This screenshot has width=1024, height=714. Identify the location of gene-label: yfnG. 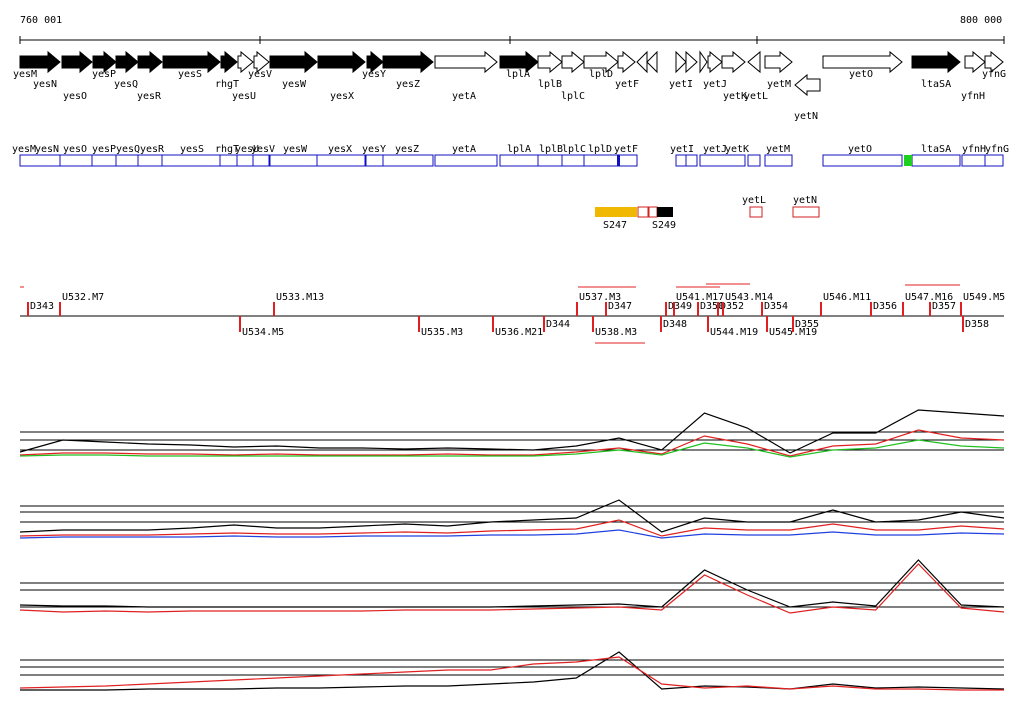
(994, 74).